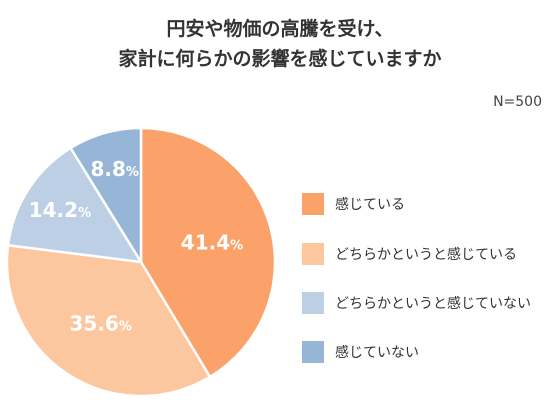  Describe the element at coordinates (280, 44) in the screenshot. I see `chart-title: 円安や物価の高騰を受け、 家計に何らかの影響を感じていますか` at that location.